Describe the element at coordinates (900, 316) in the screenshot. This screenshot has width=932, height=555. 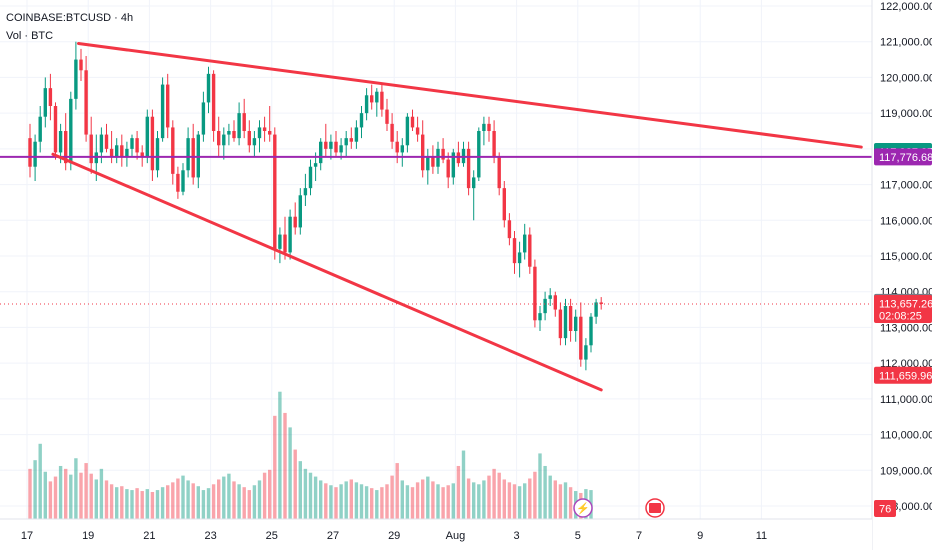
I see `countdown-label: 02:08:25` at that location.